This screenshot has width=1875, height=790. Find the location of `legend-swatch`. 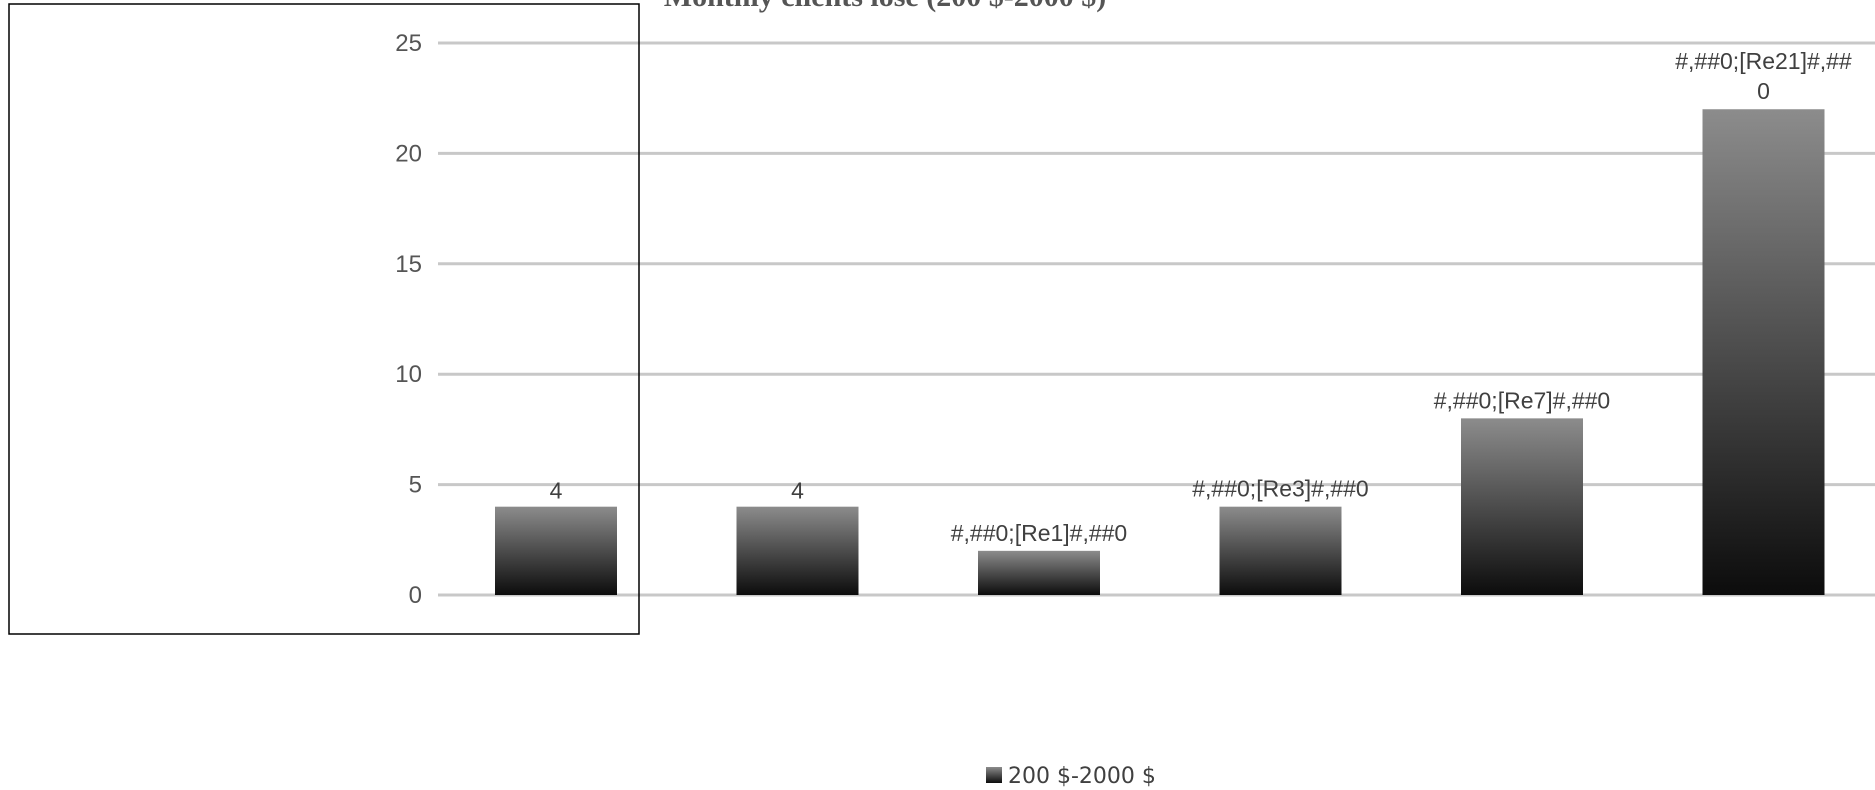

legend-swatch is located at coordinates (994, 775).